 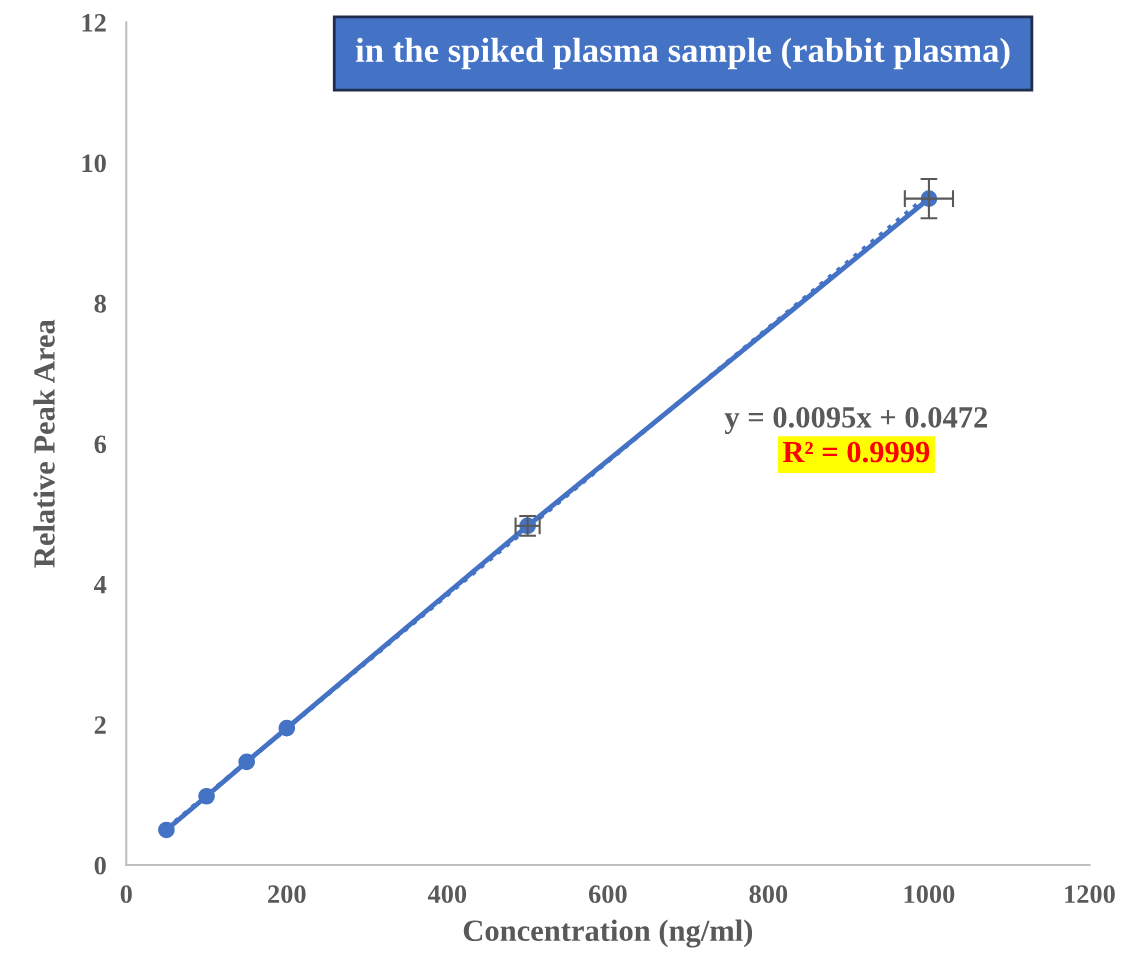 I want to click on chart-title: in the spiked plasma sample (rabbit plasma), so click(x=682, y=53).